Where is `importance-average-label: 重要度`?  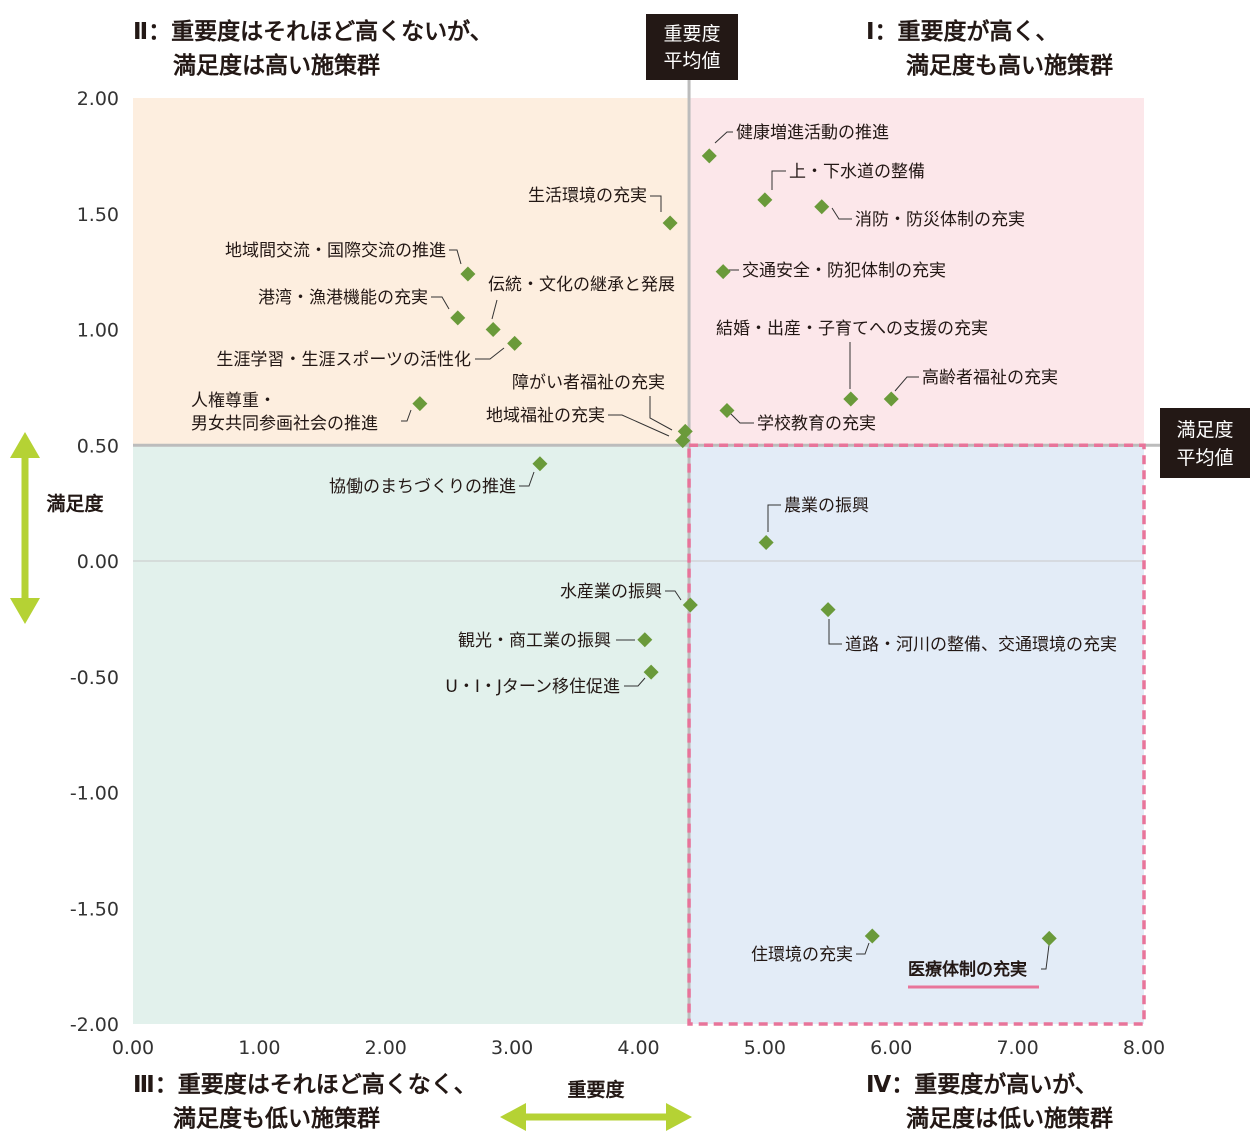 importance-average-label: 重要度 is located at coordinates (691, 34).